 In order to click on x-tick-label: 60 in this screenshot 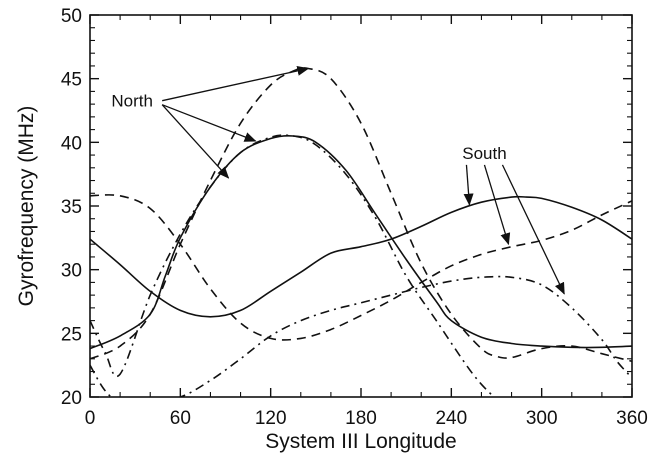, I will do `click(180, 418)`.